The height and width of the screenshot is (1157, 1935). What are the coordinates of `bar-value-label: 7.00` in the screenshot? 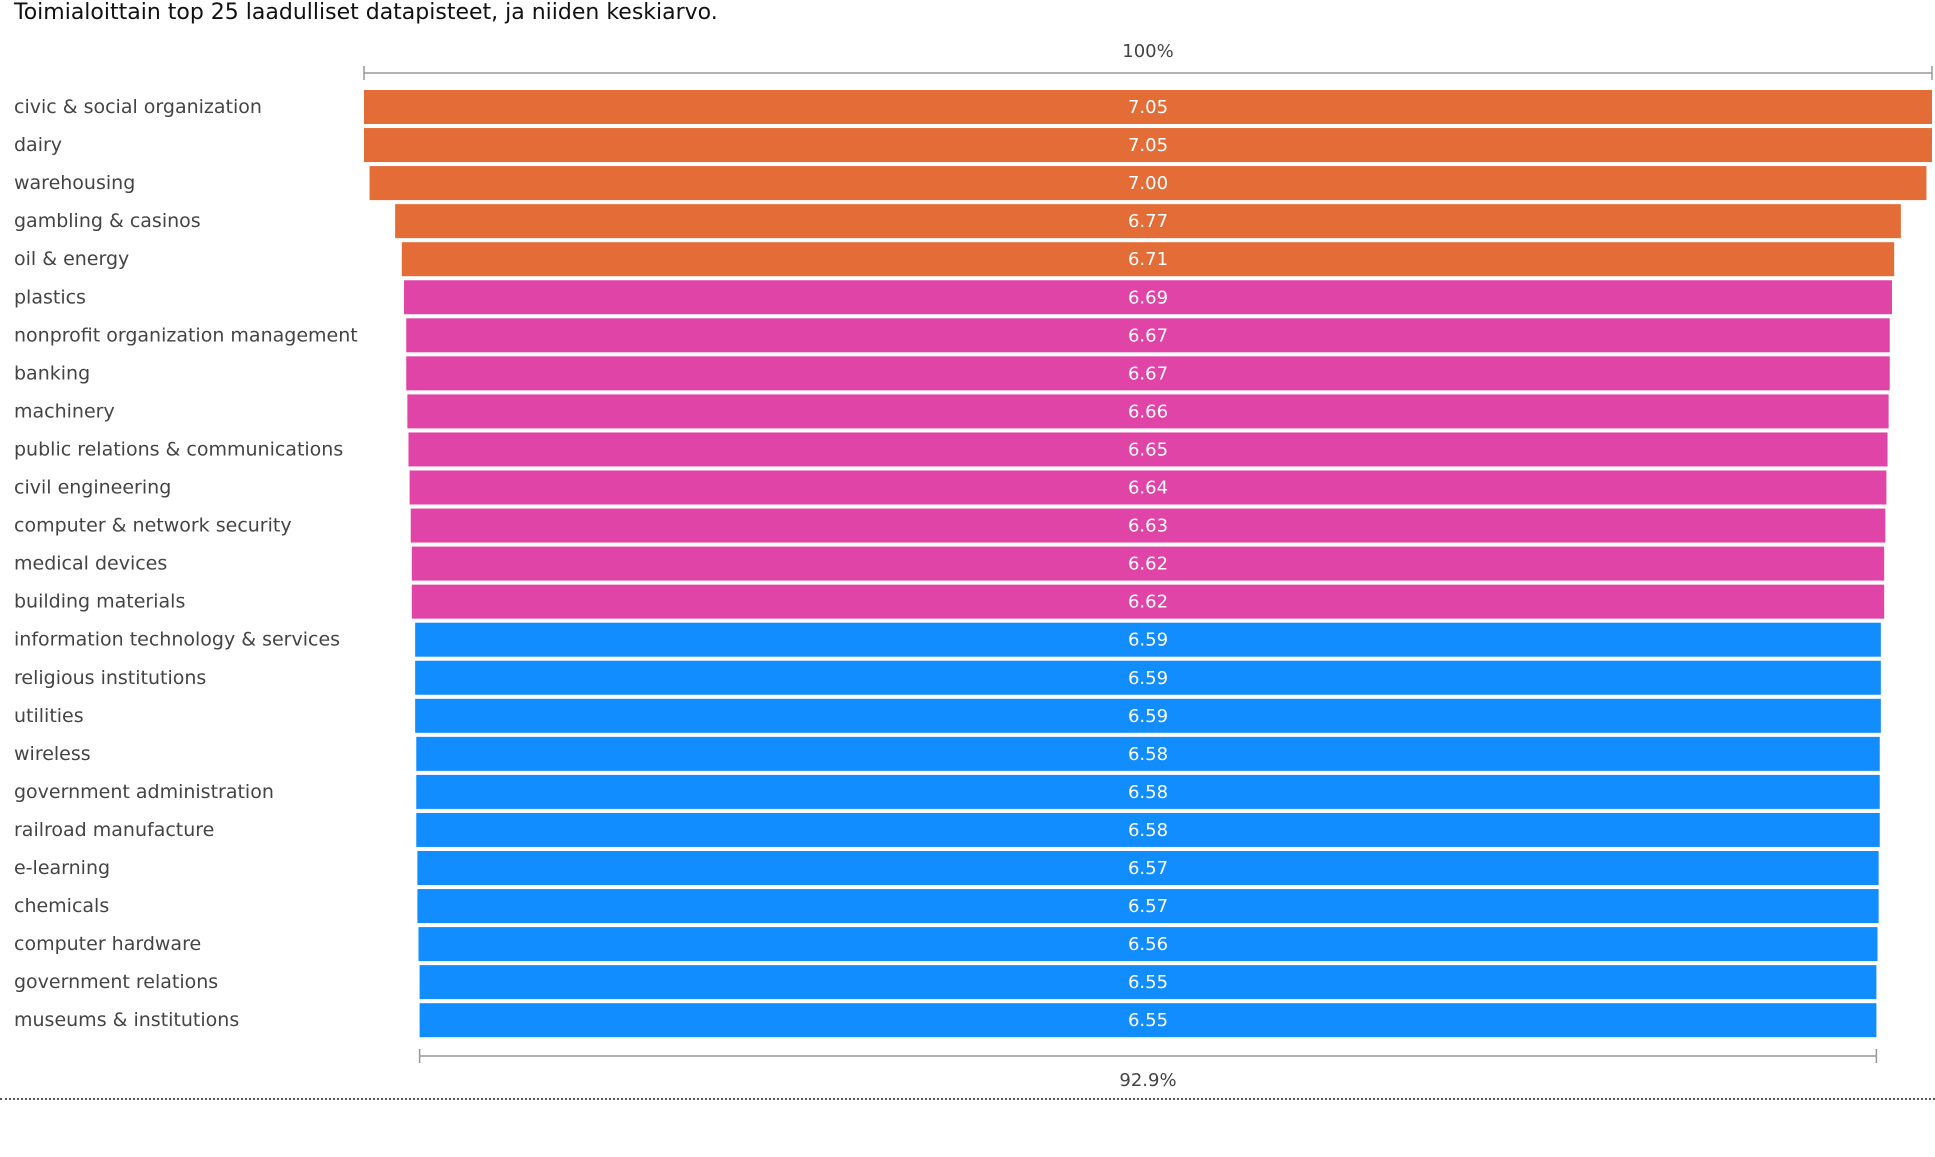 It's located at (1148, 183).